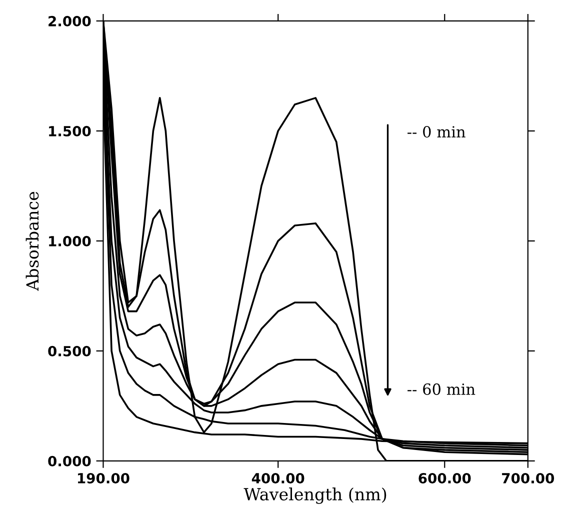  Describe the element at coordinates (444, 478) in the screenshot. I see `x-tick-label: 600.00` at that location.